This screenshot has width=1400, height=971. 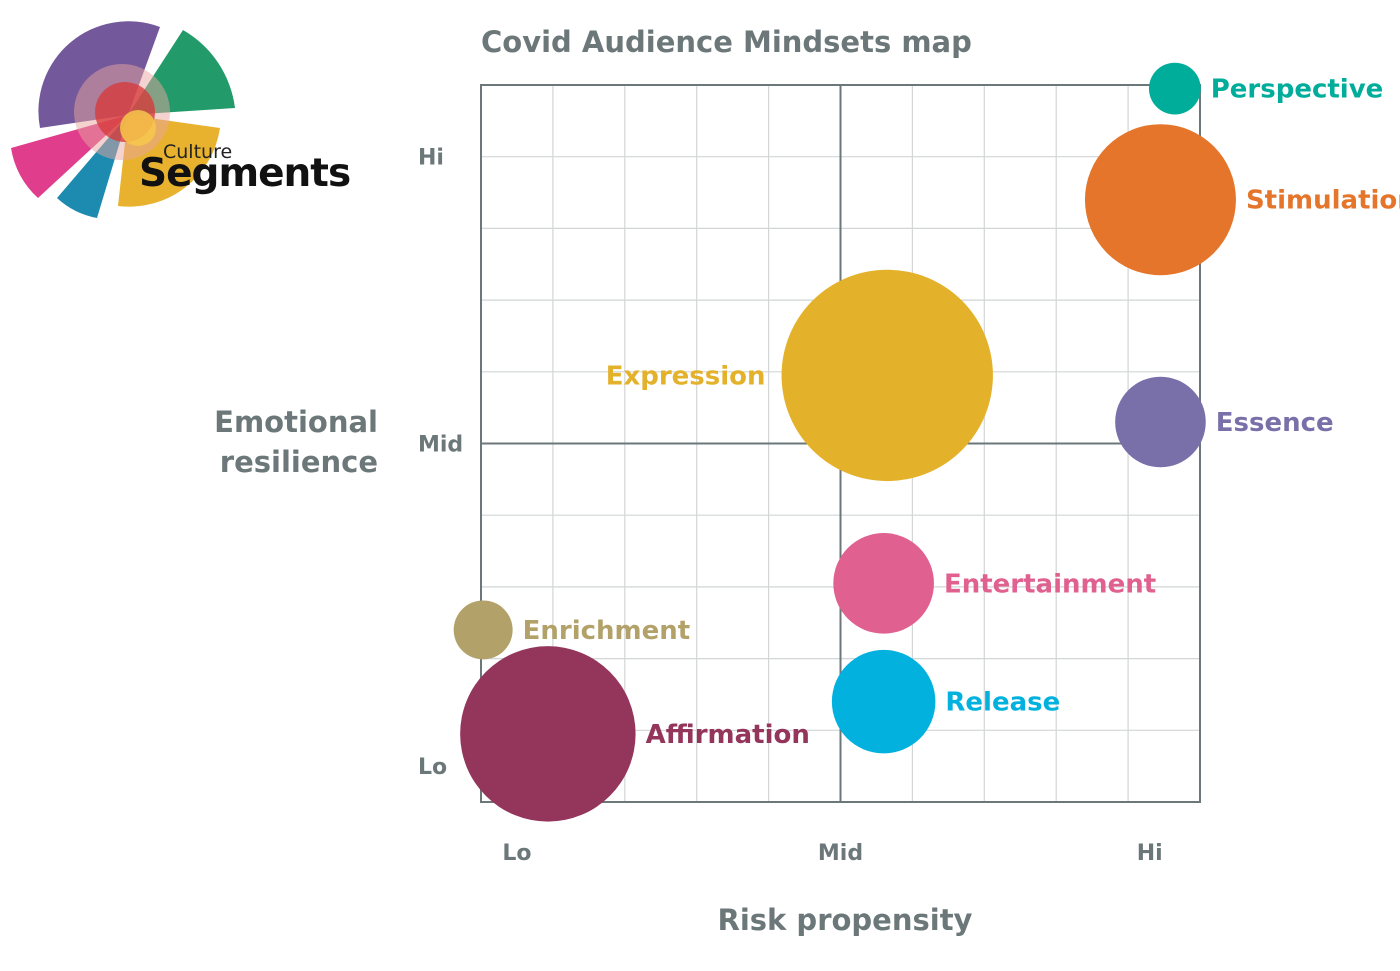 What do you see at coordinates (728, 735) in the screenshot?
I see `bubble-label-affirmation: Affirmation` at bounding box center [728, 735].